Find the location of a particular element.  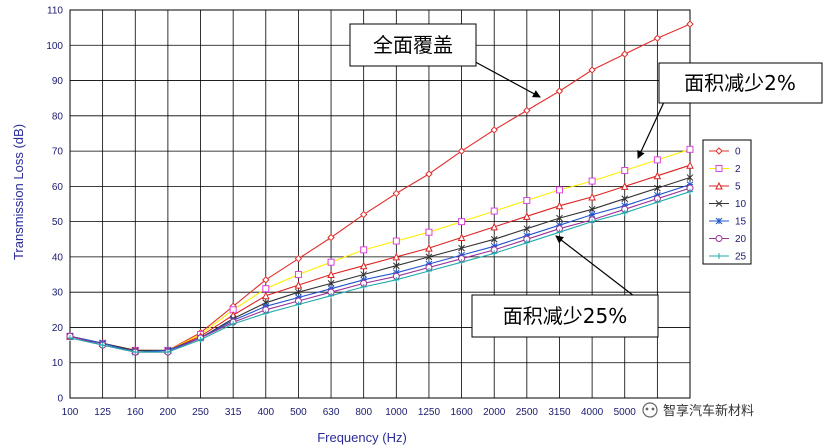

y-tick-label-40: 40 is located at coordinates (58, 257).